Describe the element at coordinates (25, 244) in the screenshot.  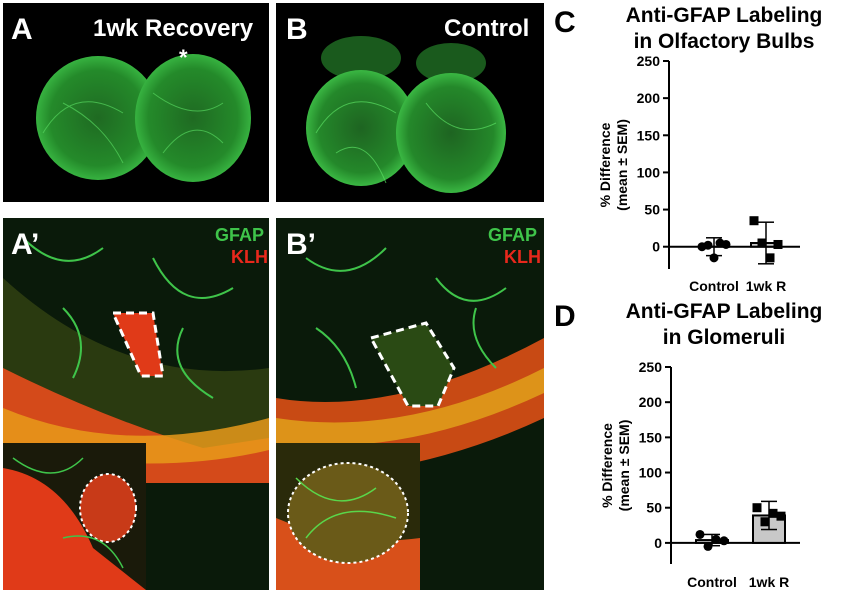
I see `panel-label-a-prime: A’` at that location.